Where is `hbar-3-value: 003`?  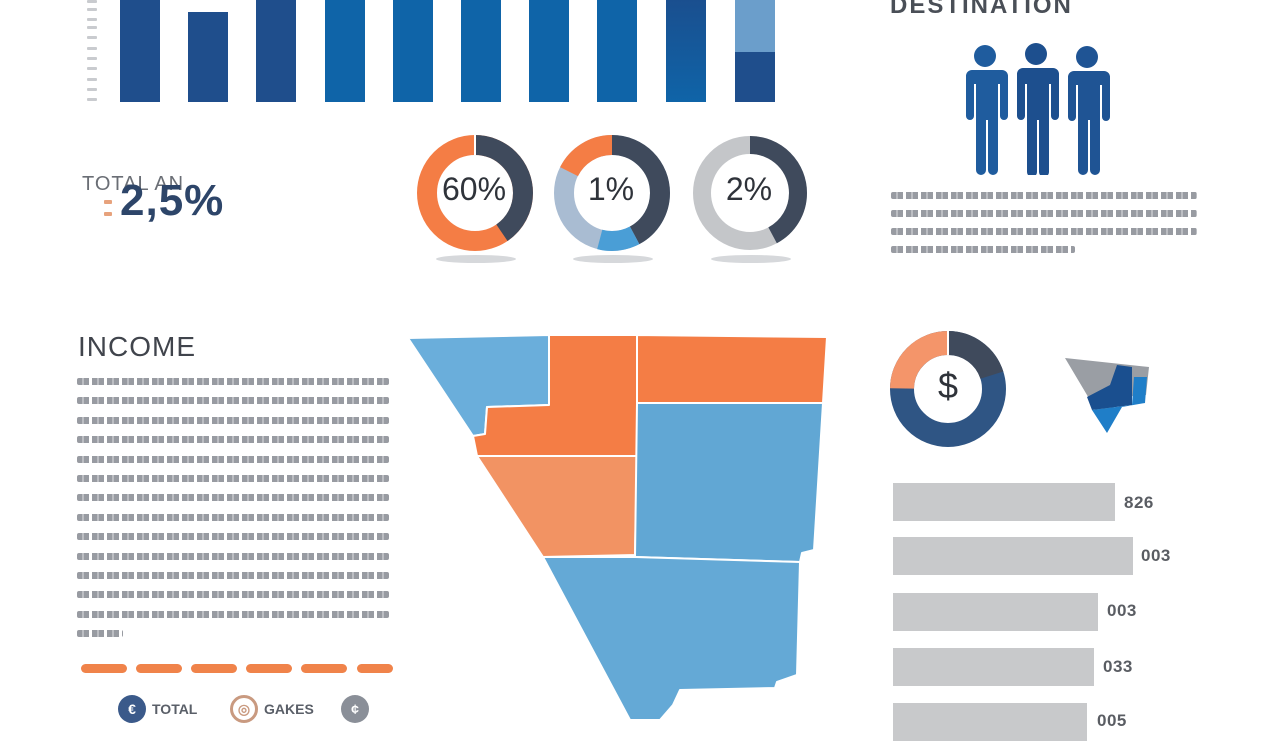
hbar-3-value: 003 is located at coordinates (1122, 610).